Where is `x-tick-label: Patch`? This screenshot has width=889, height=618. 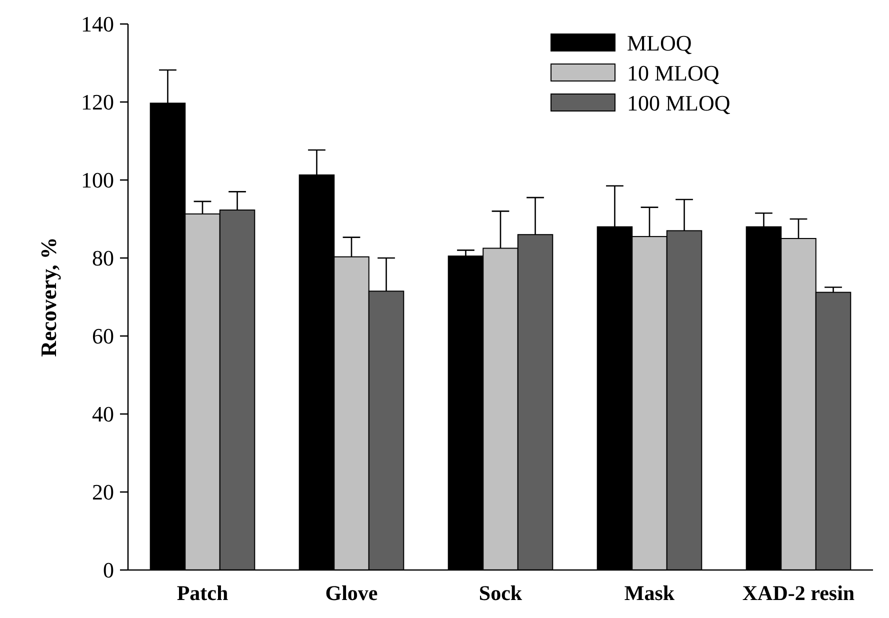
x-tick-label: Patch is located at coordinates (202, 593).